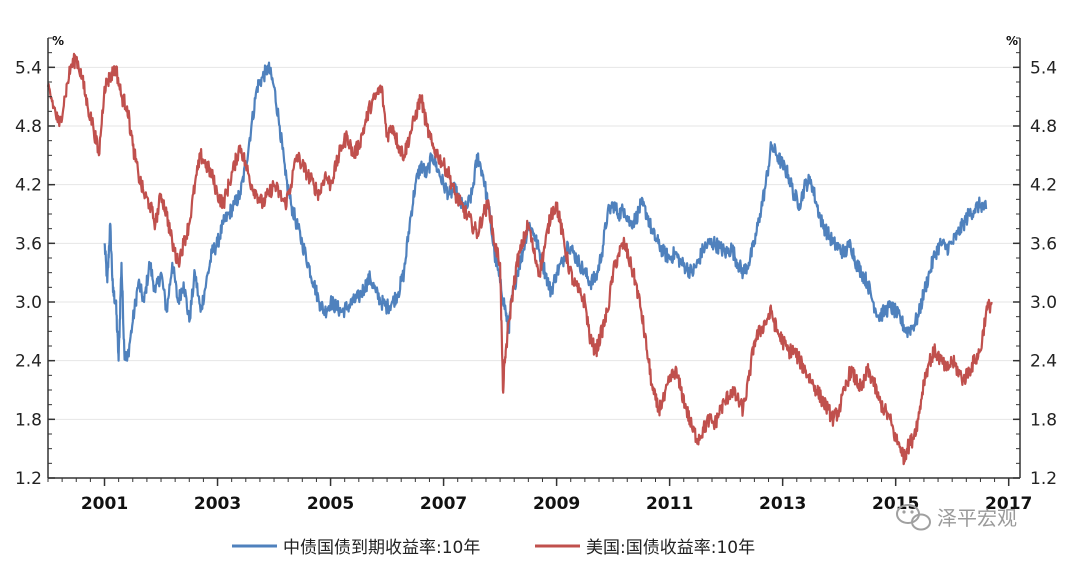  Describe the element at coordinates (1043, 68) in the screenshot. I see `y-tick-label-right: 5.4` at that location.